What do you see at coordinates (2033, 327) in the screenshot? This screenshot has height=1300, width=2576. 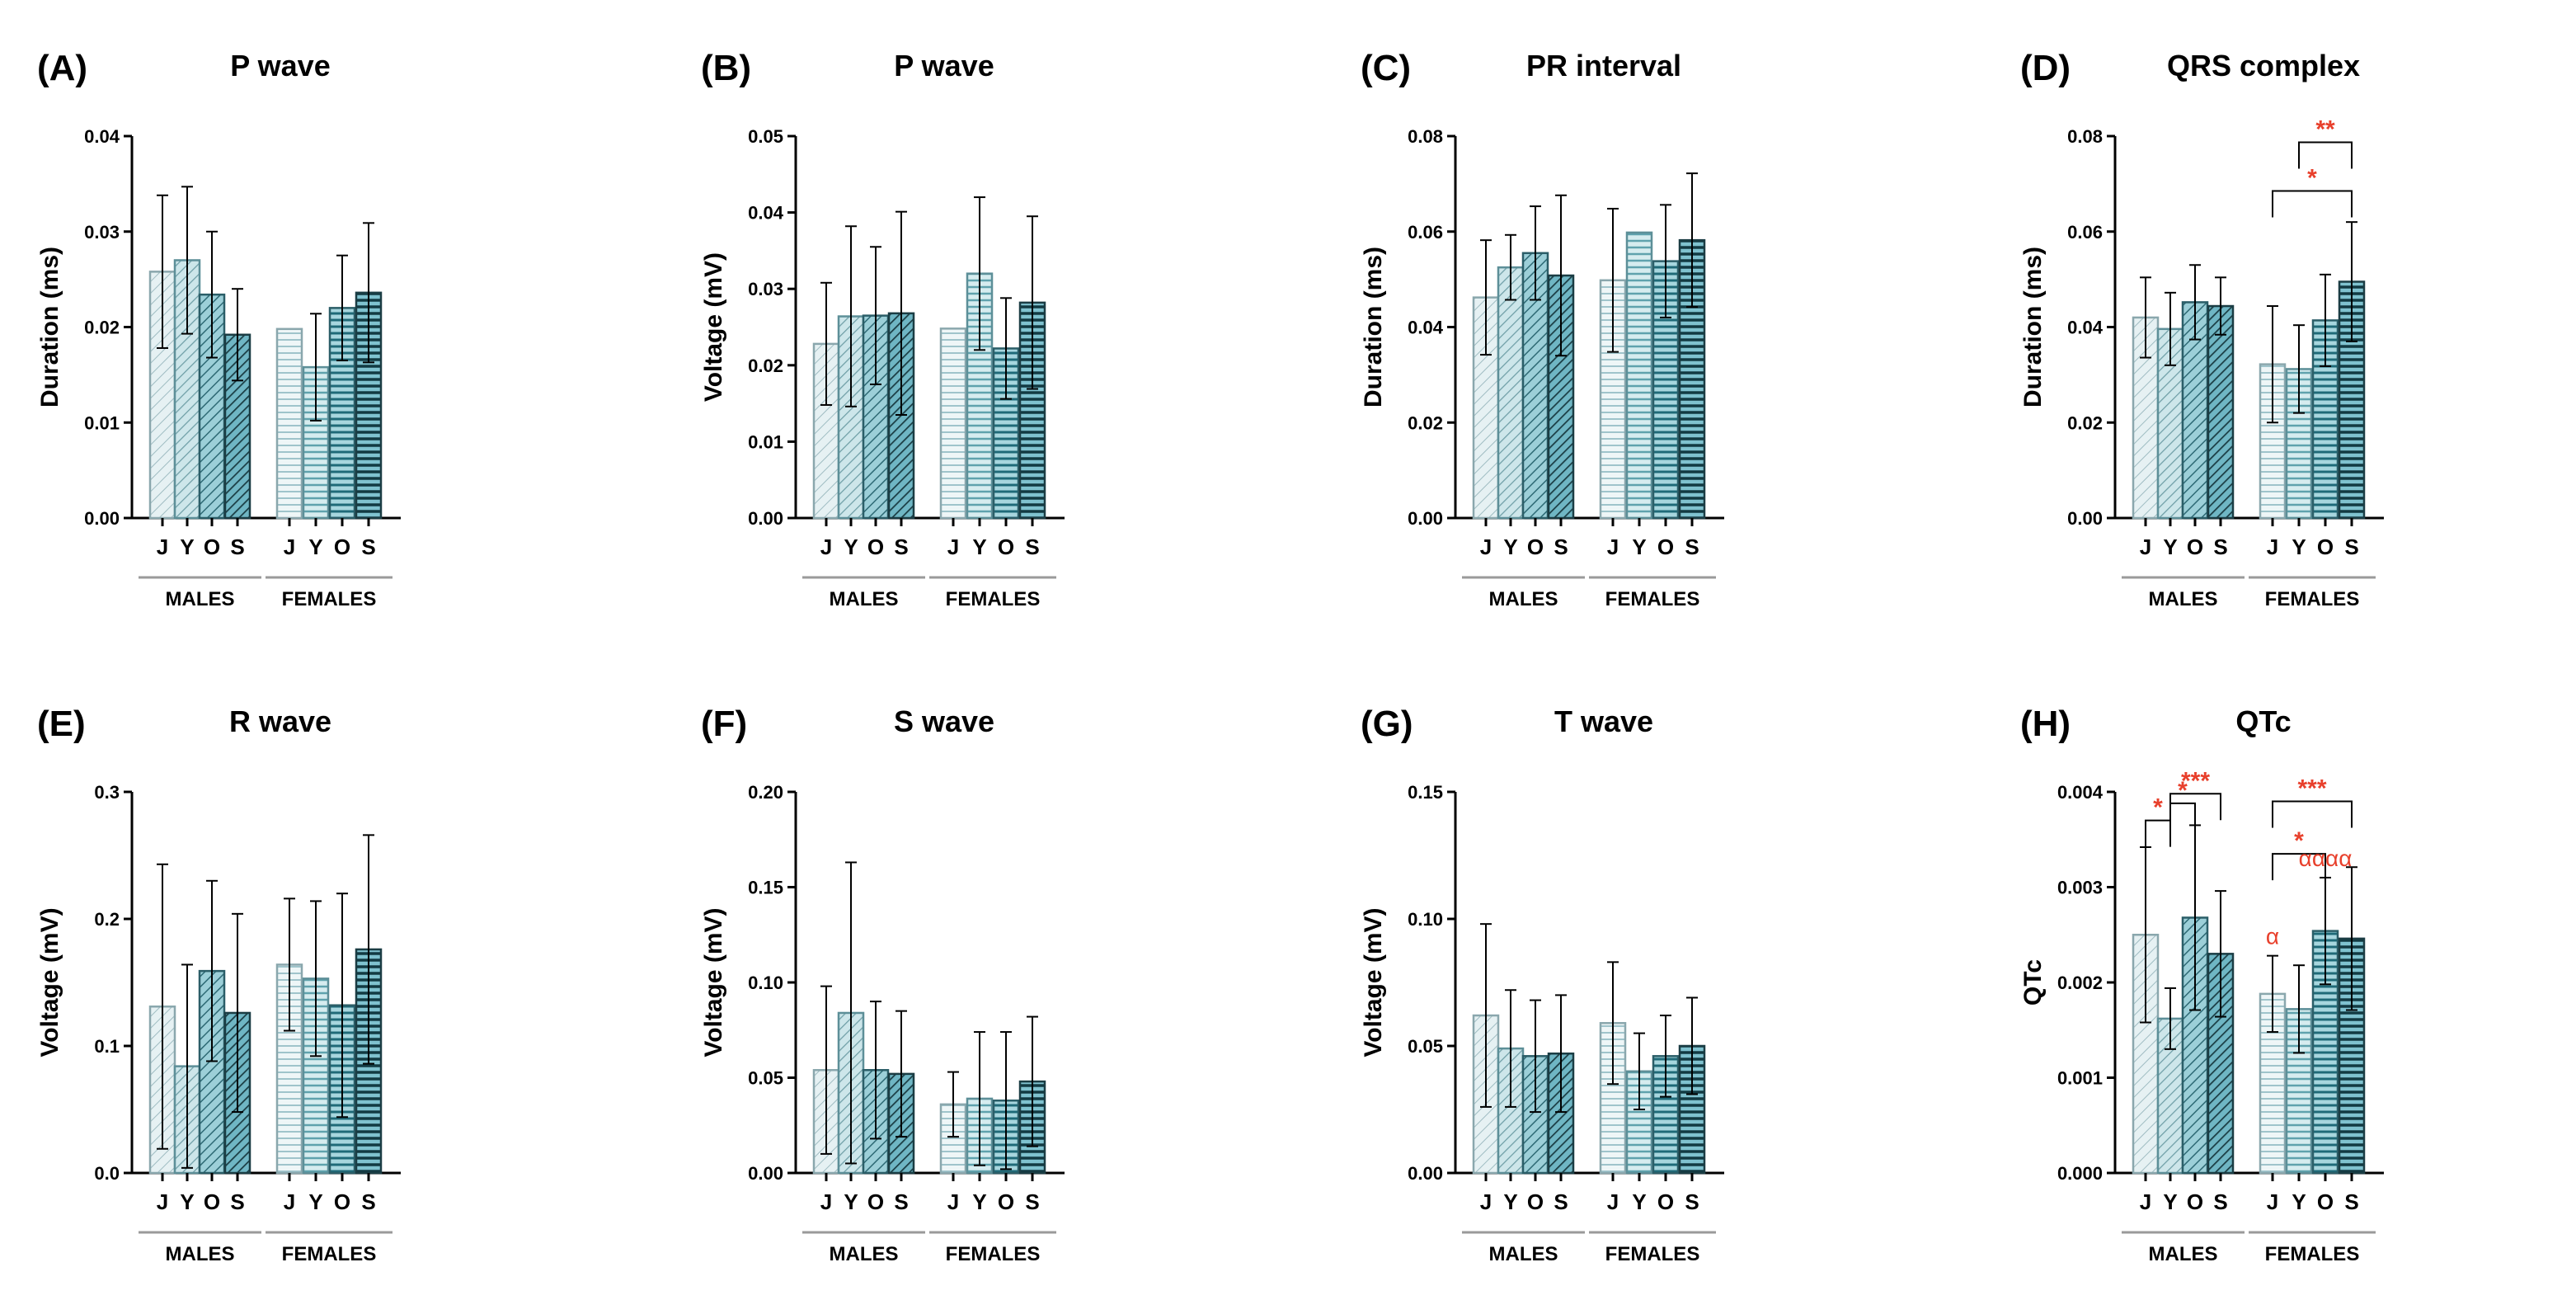 I see `y-axis-label: Duration (ms)` at bounding box center [2033, 327].